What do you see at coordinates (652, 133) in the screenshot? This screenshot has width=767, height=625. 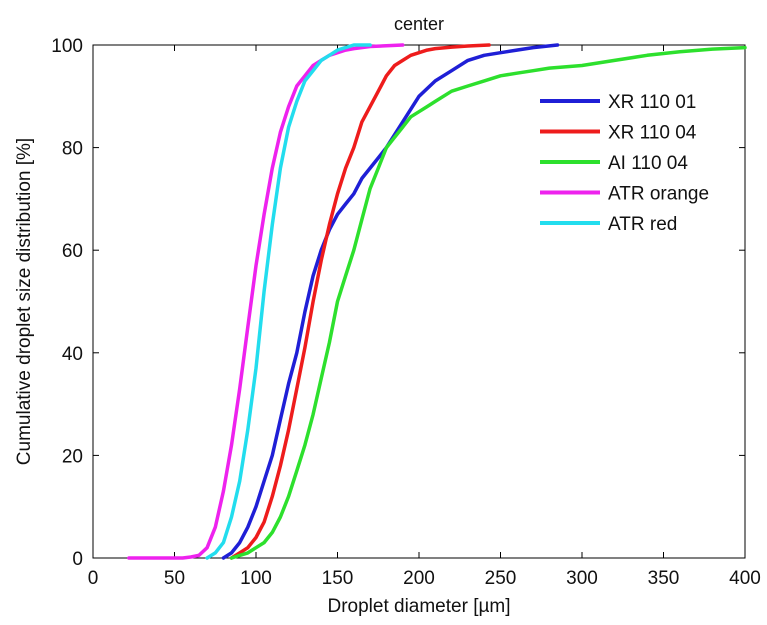 I see `legend-label: XR 110 04` at bounding box center [652, 133].